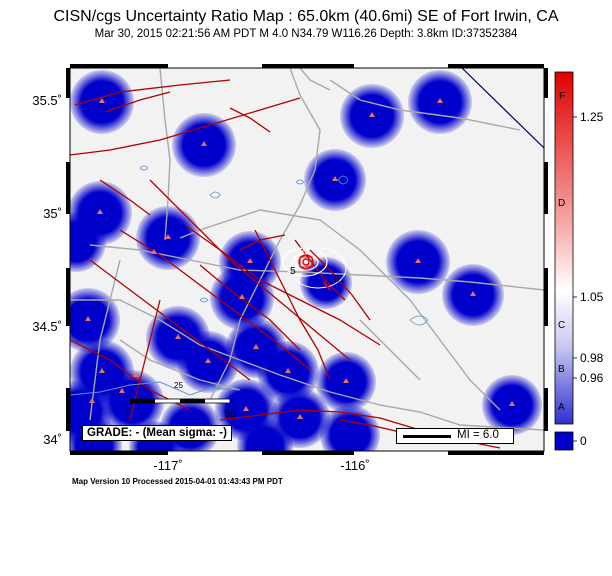  What do you see at coordinates (562, 96) in the screenshot?
I see `colorbar-letter-f: F` at bounding box center [562, 96].